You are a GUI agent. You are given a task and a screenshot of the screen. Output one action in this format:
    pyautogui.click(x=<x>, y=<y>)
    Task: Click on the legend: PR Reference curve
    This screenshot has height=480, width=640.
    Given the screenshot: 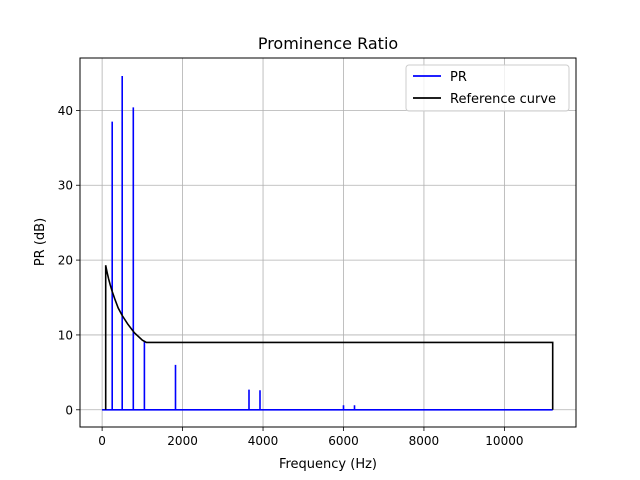 What is the action you would take?
    pyautogui.click(x=487, y=88)
    